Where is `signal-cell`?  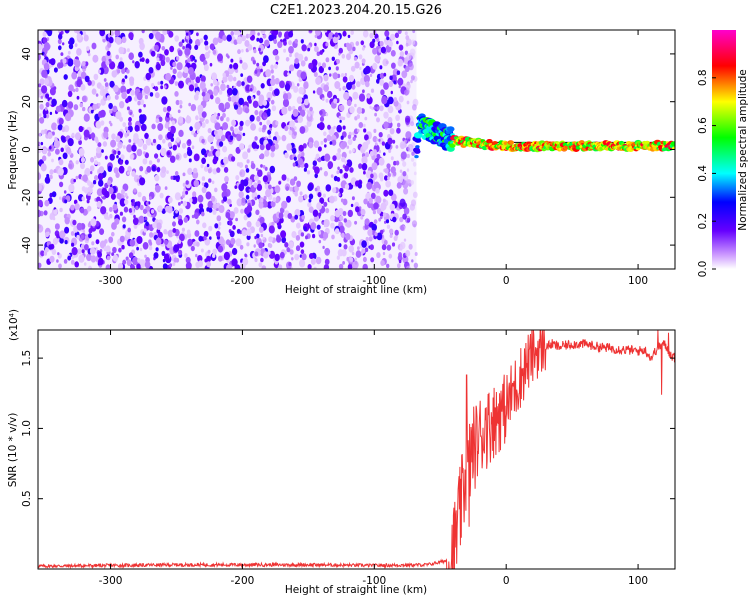 signal-cell is located at coordinates (417, 147).